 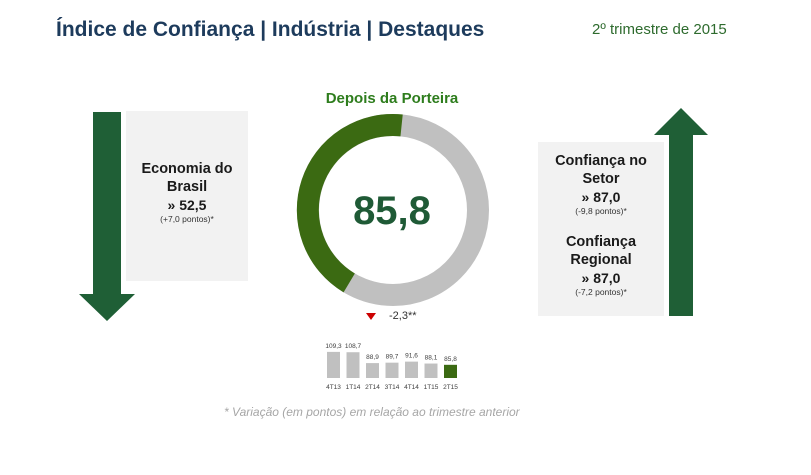 I want to click on regional-note: (-7,2 pontos)*, so click(x=601, y=292).